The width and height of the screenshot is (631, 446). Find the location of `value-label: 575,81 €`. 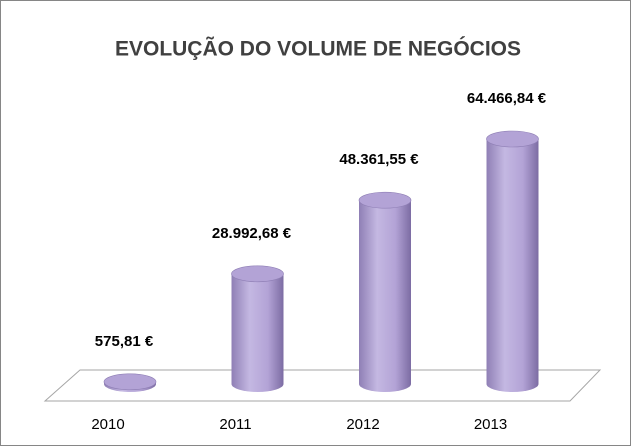

value-label: 575,81 € is located at coordinates (124, 341).